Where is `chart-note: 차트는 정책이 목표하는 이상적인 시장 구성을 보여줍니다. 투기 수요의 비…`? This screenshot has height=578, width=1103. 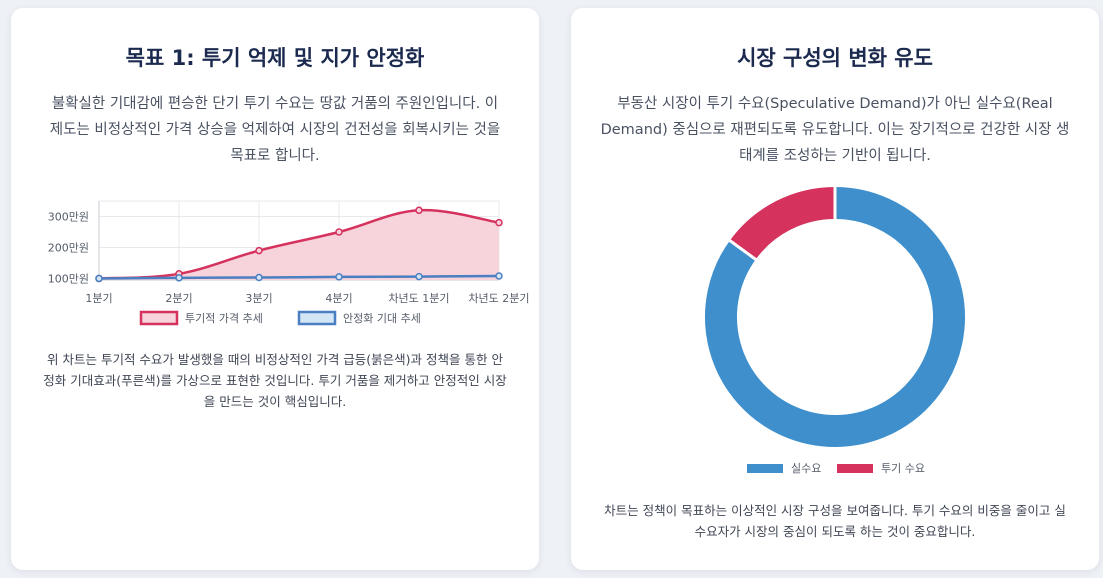
chart-note: 차트는 정책이 목표하는 이상적인 시장 구성을 보여줍니다. 투기 수요의 비… is located at coordinates (835, 521).